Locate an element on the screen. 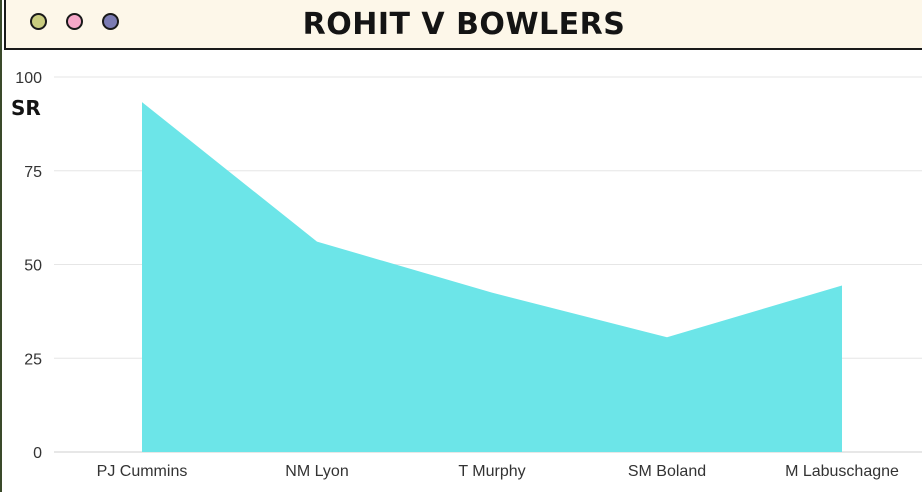  x-tick-label: T Murphy is located at coordinates (491, 471).